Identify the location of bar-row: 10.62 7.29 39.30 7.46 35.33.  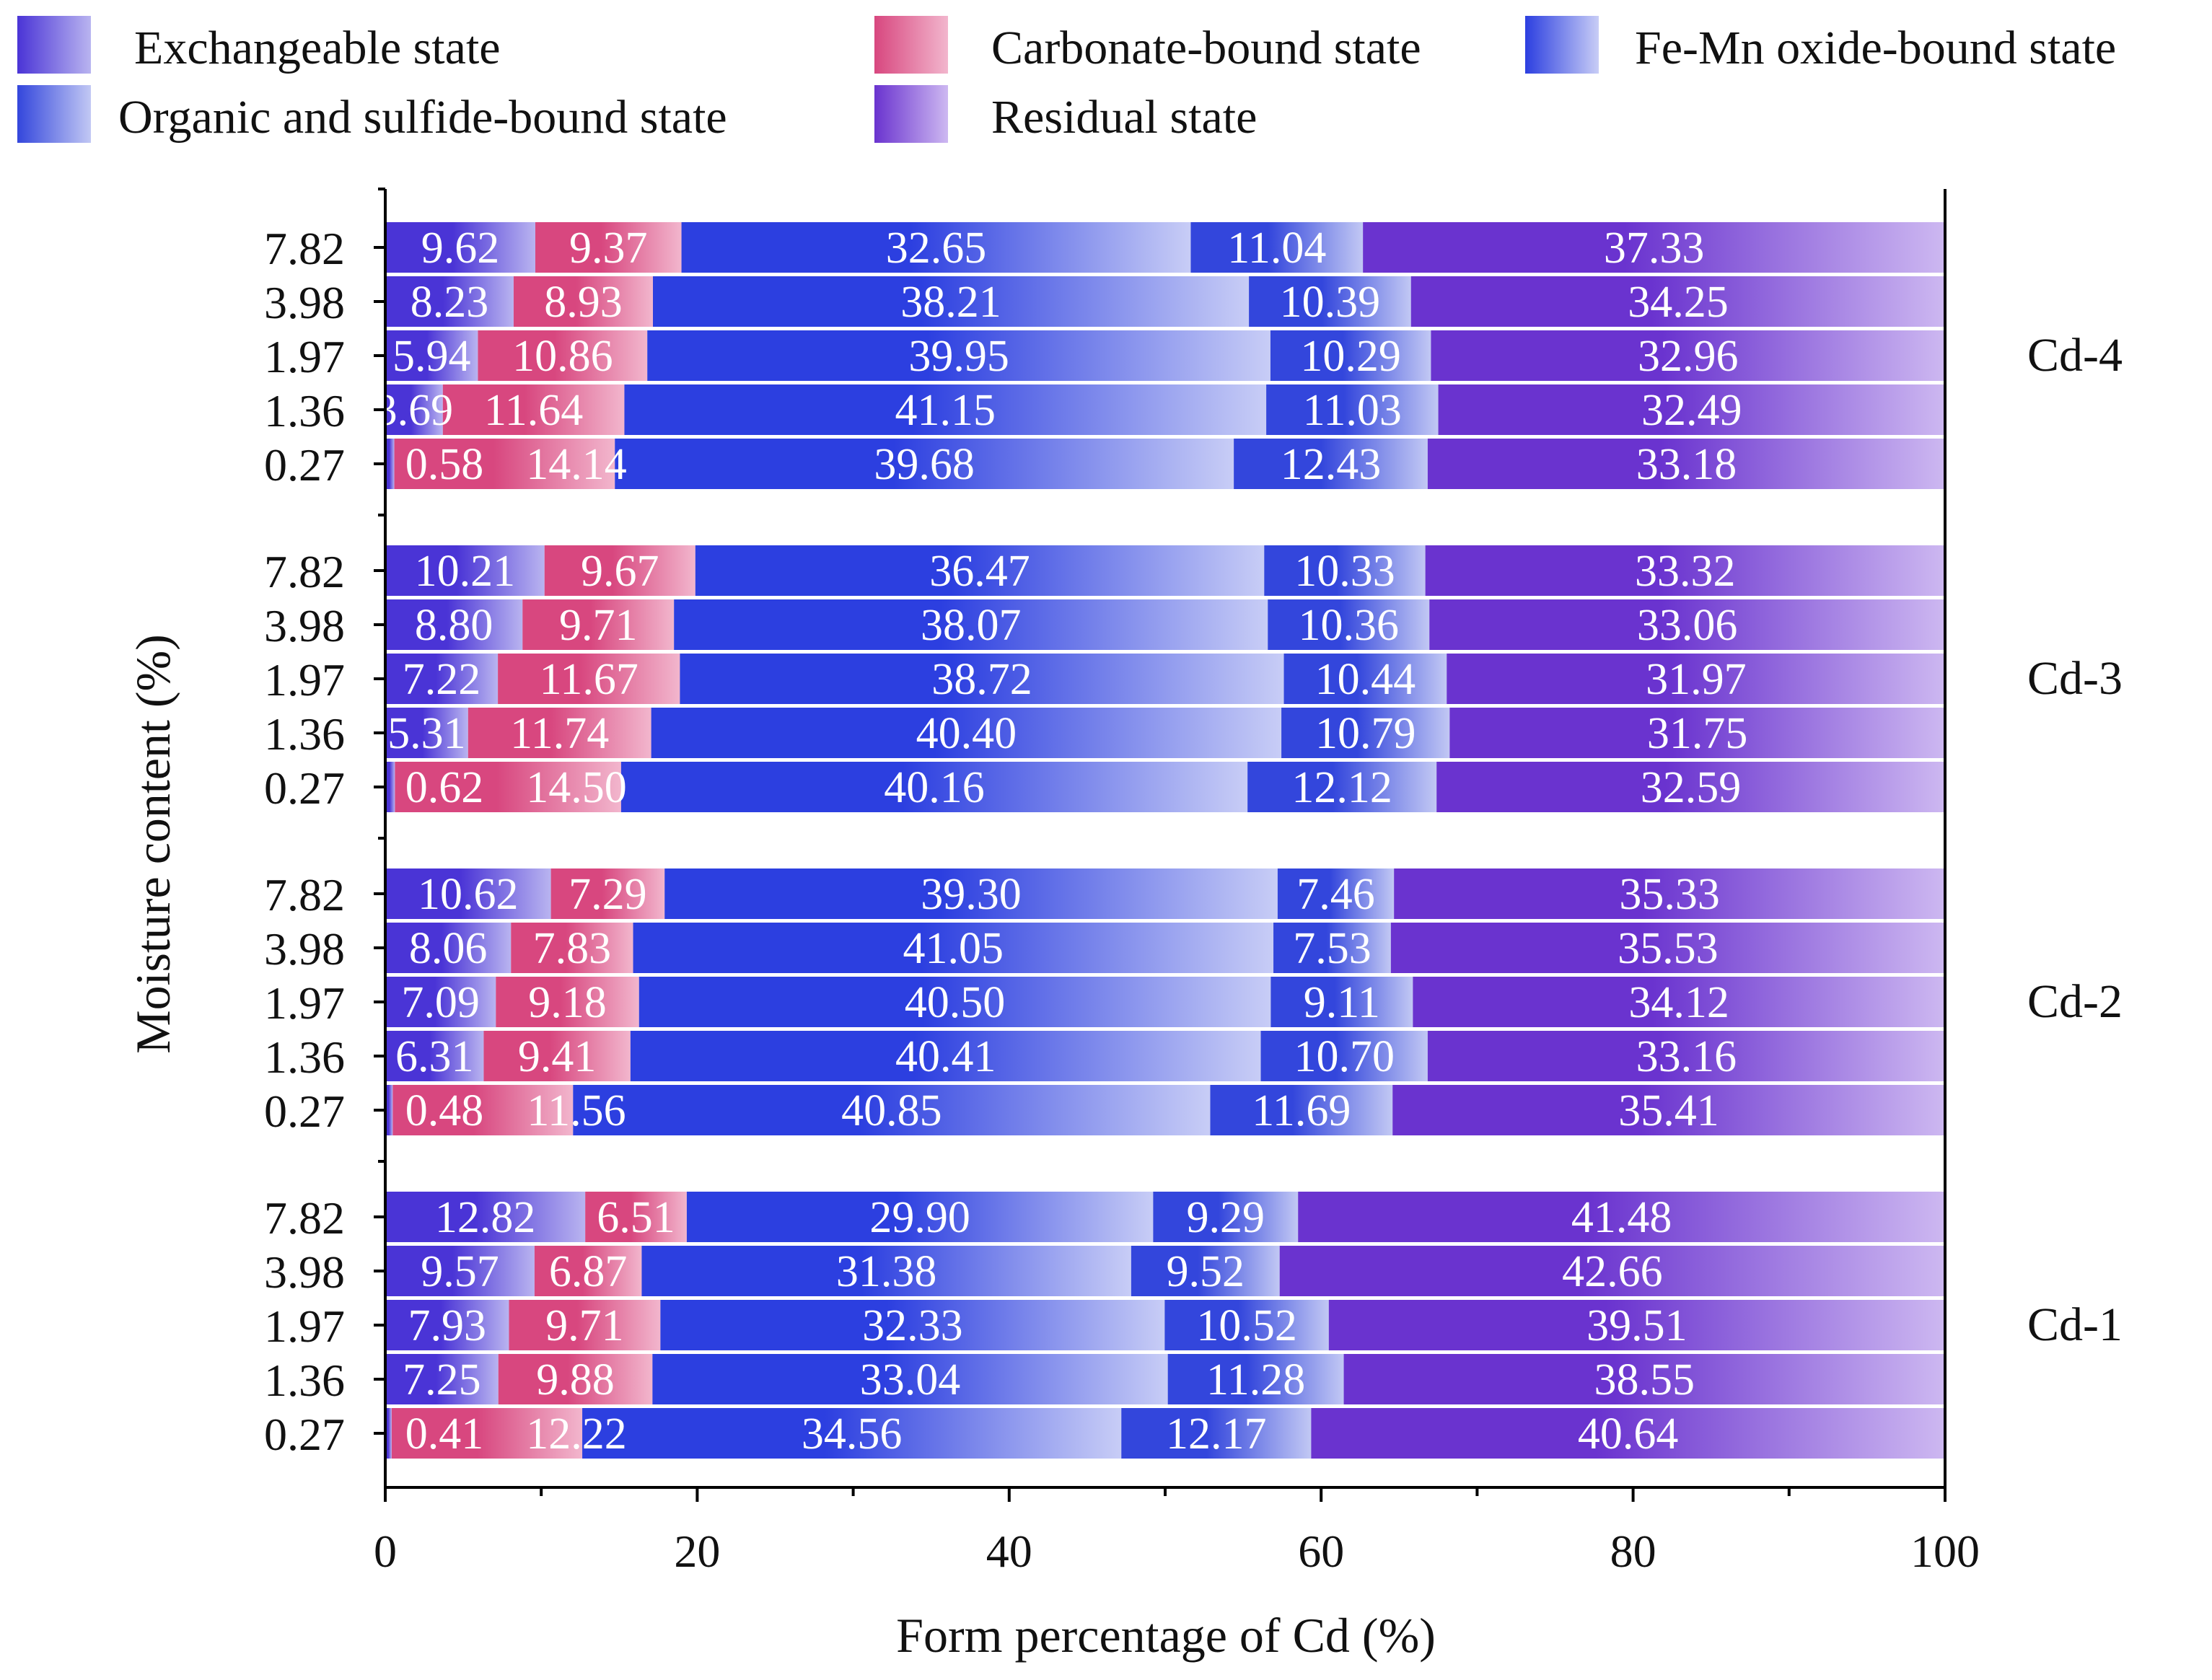
(1165, 893).